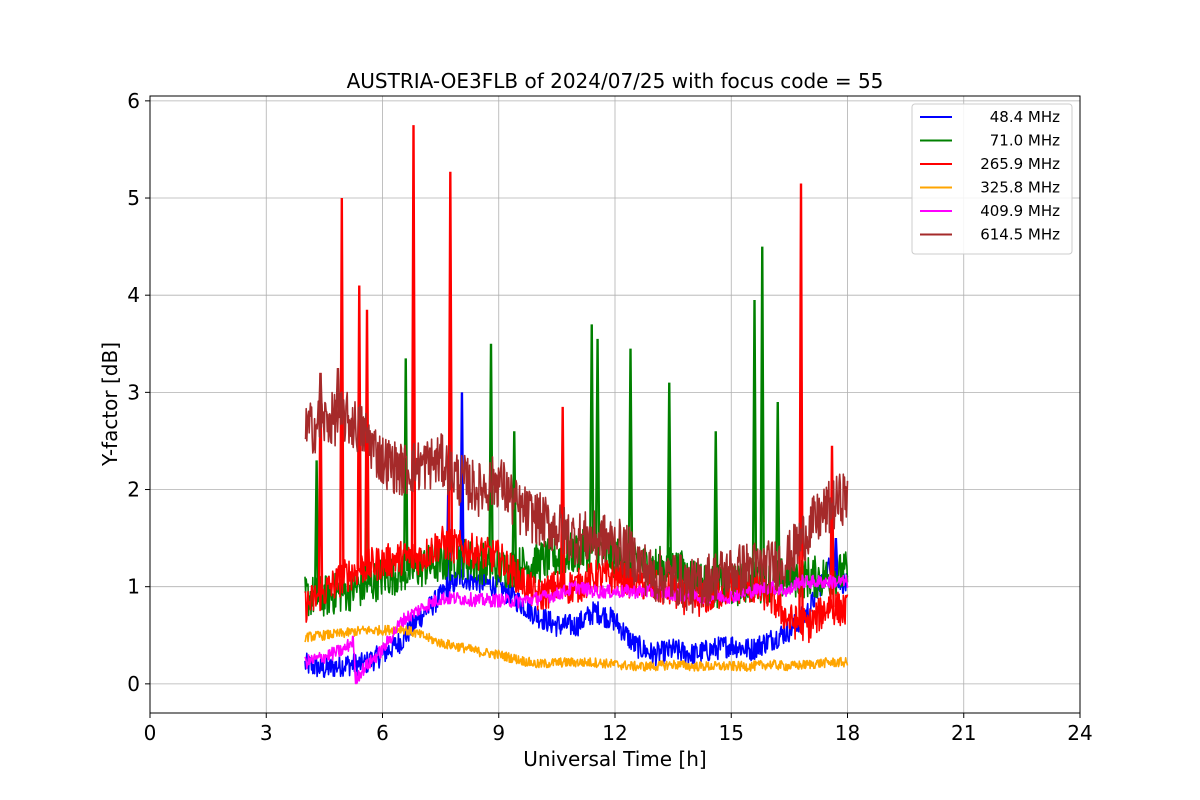 The width and height of the screenshot is (1200, 800). I want to click on x-tick-label: 18, so click(847, 733).